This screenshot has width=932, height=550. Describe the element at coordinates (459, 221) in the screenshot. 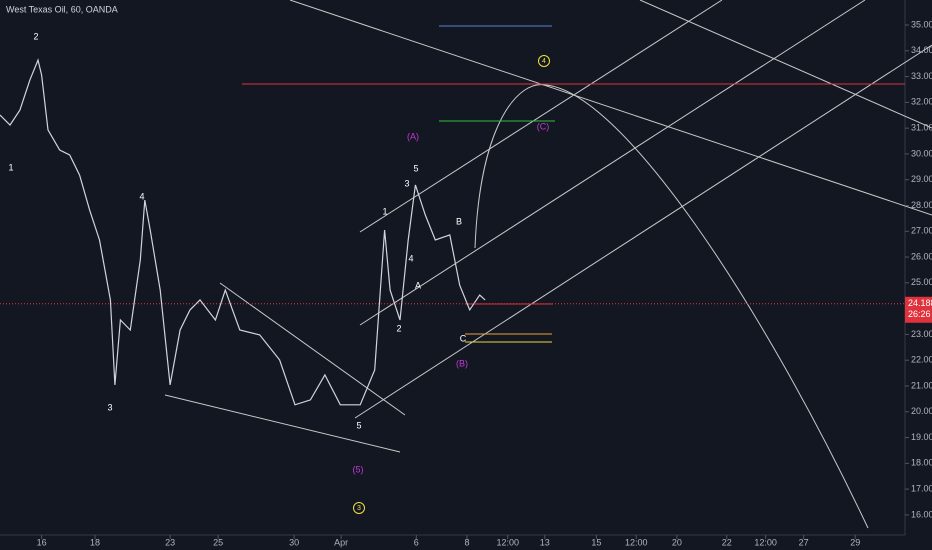

I see `wave-label: B` at that location.